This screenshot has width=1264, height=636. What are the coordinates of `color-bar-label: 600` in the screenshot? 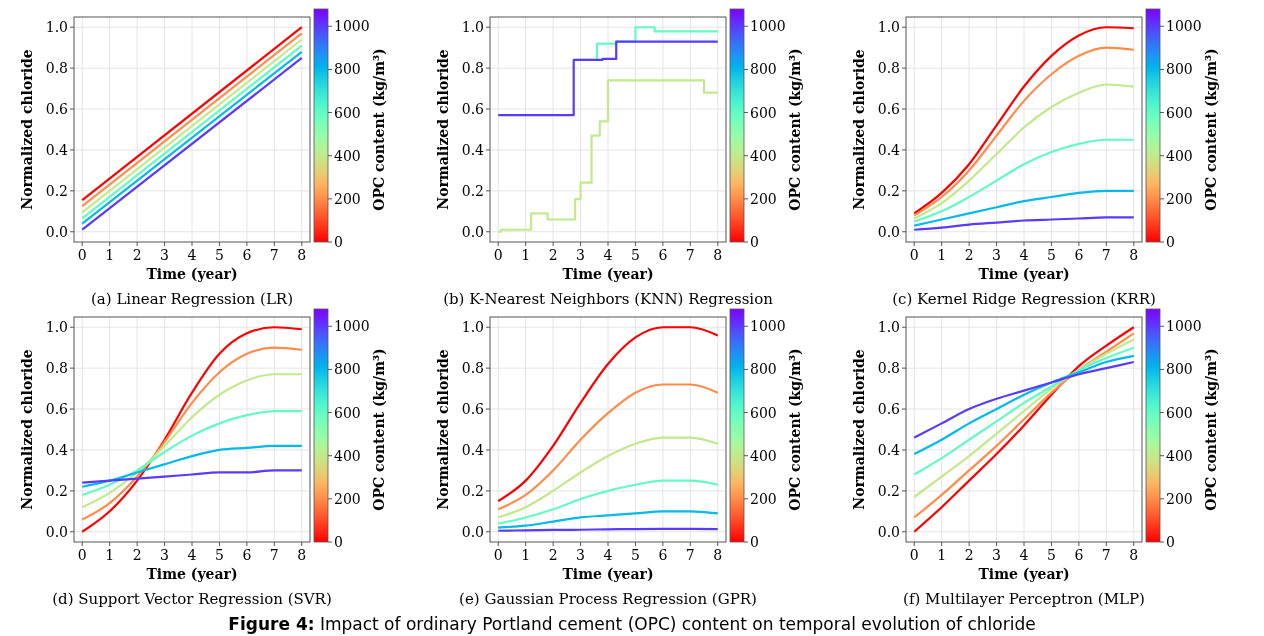 It's located at (347, 412).